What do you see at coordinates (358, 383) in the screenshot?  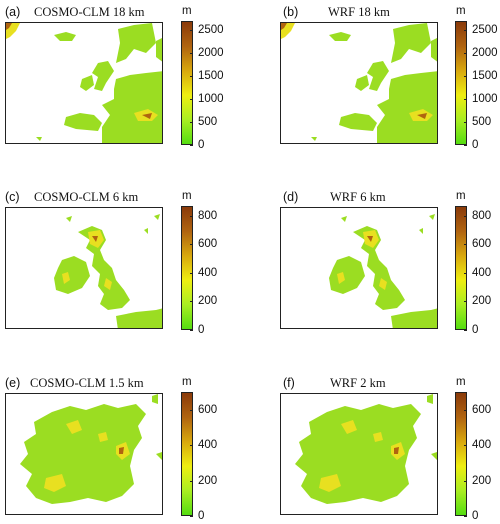 I see `panel-title: WRF 2 km` at bounding box center [358, 383].